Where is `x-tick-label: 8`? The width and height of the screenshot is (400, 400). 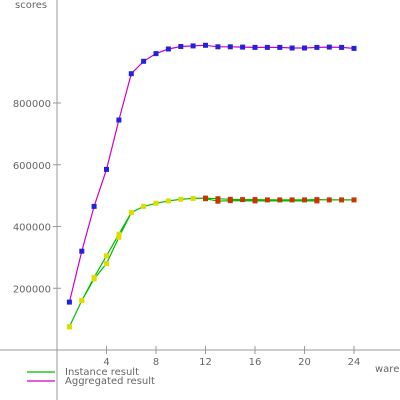
x-tick-label: 8 is located at coordinates (156, 362).